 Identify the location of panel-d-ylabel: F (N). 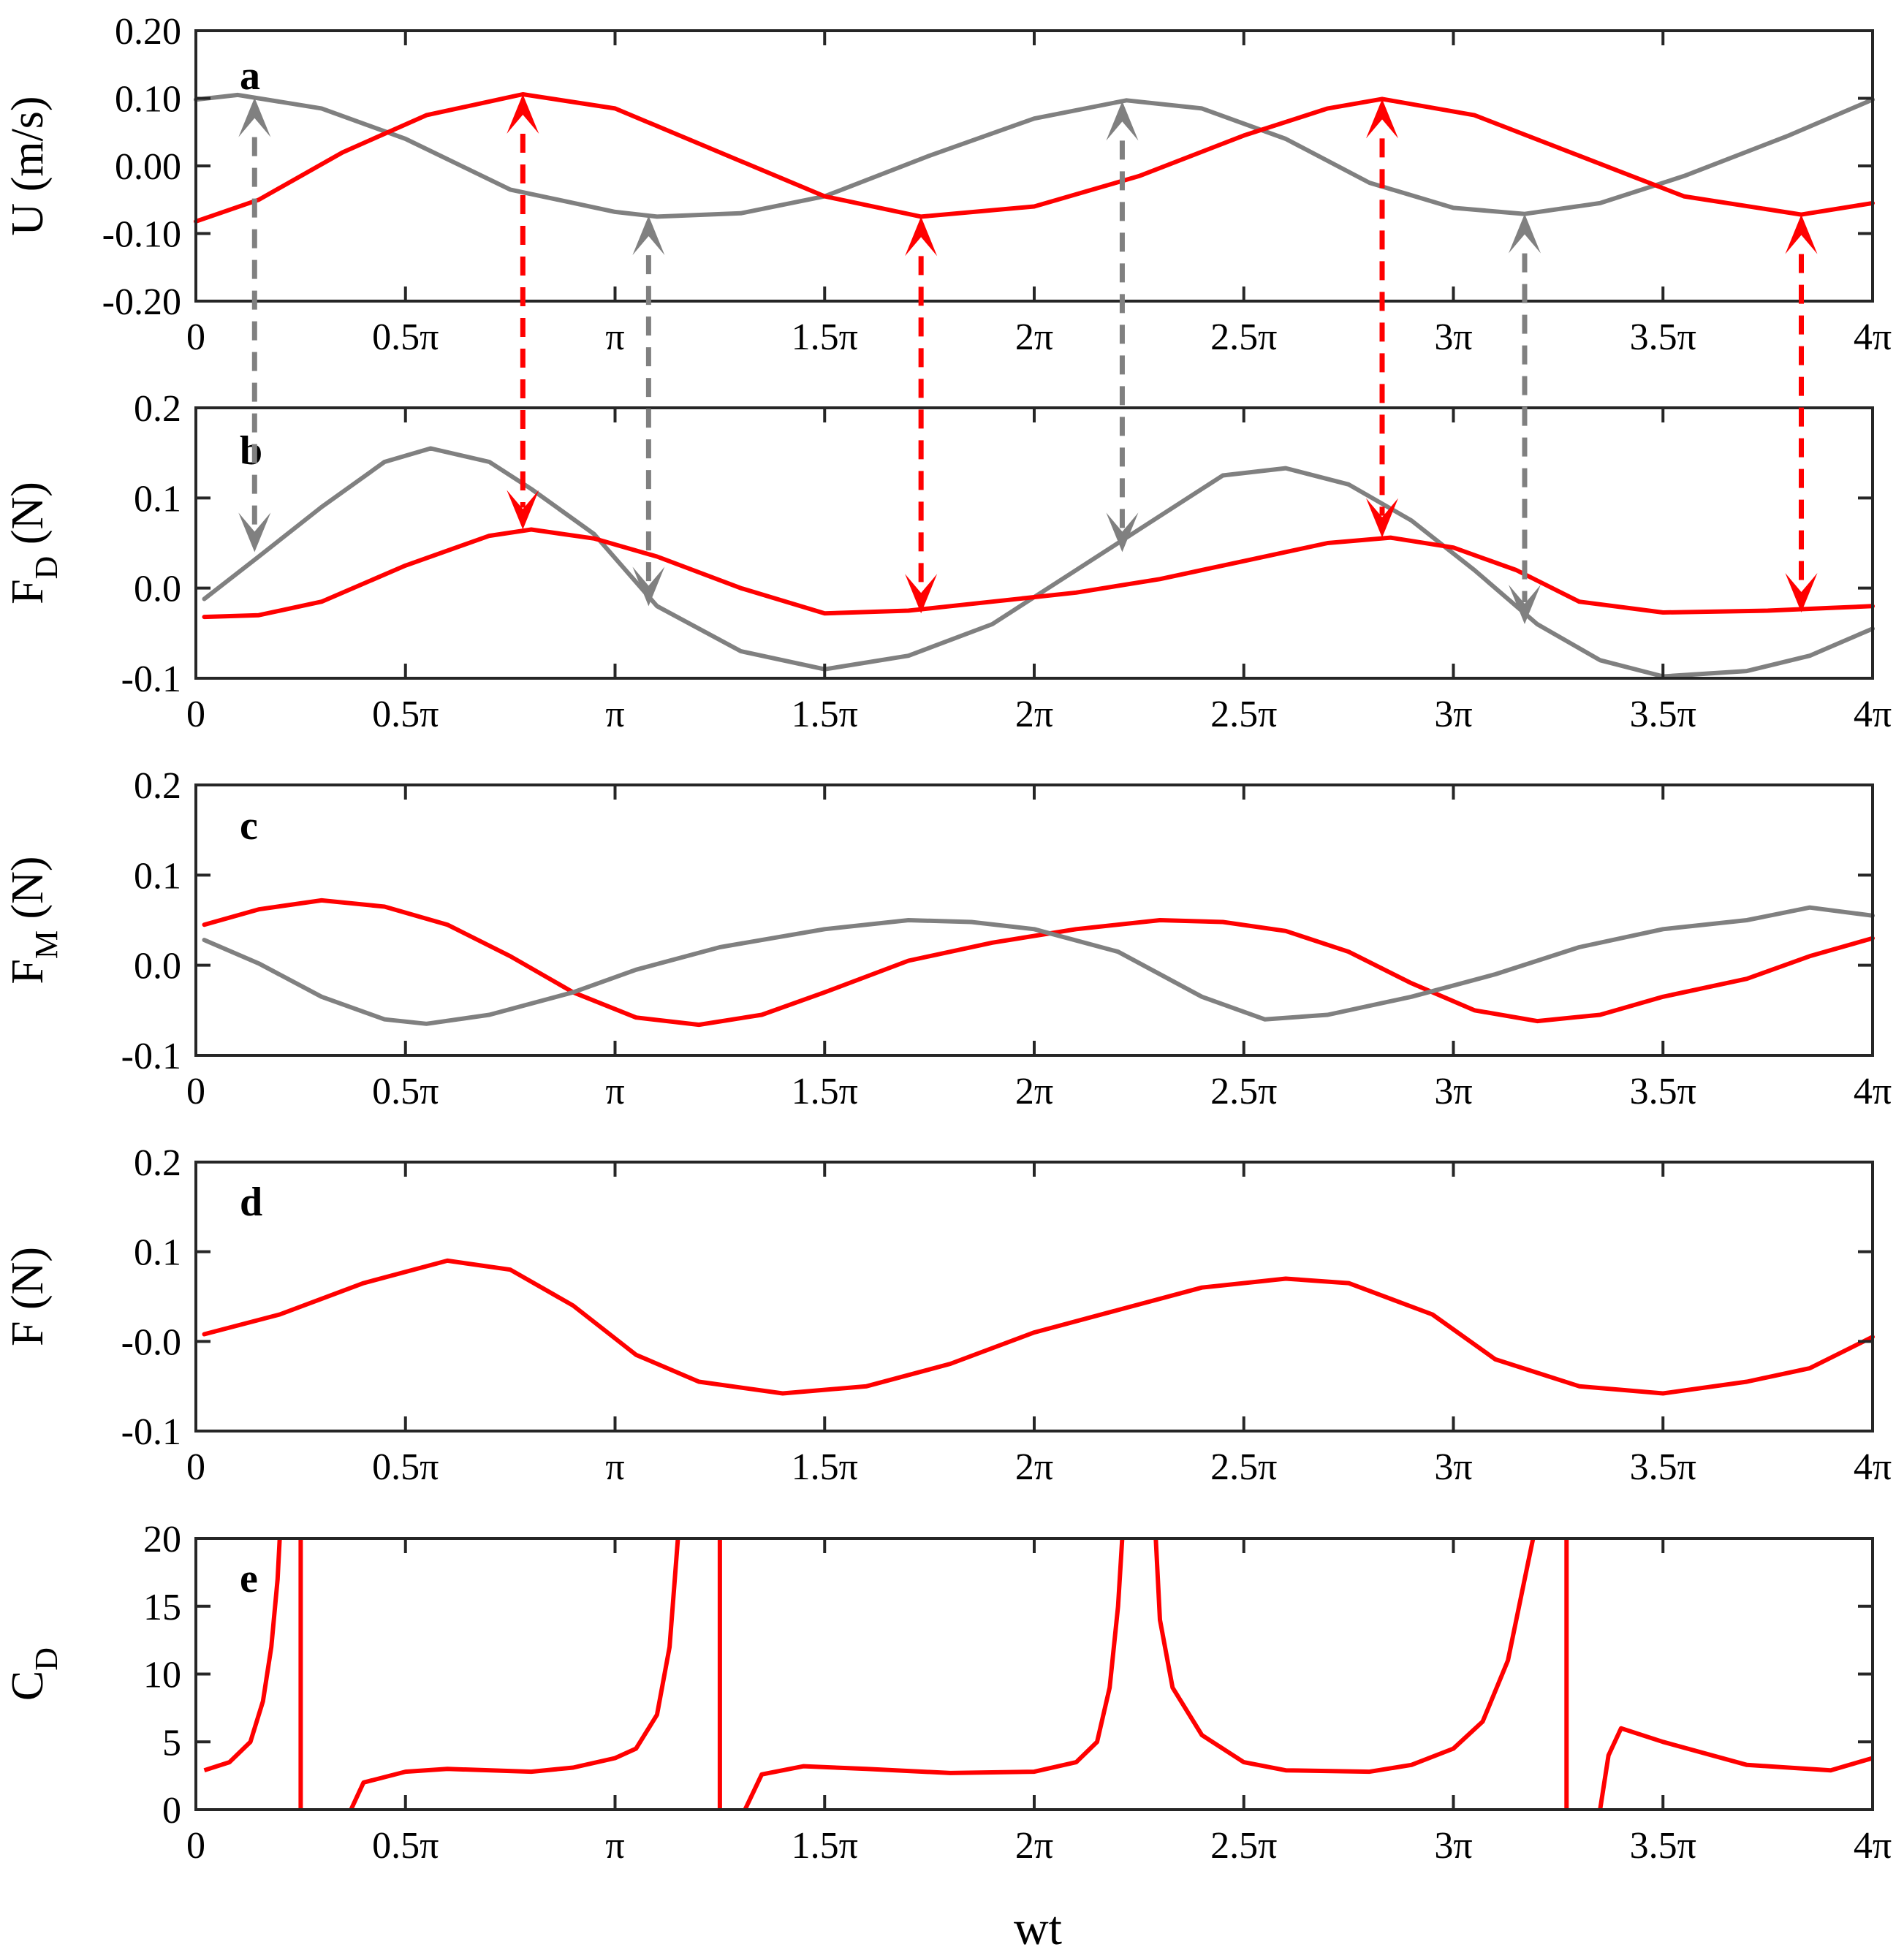
(28, 1296).